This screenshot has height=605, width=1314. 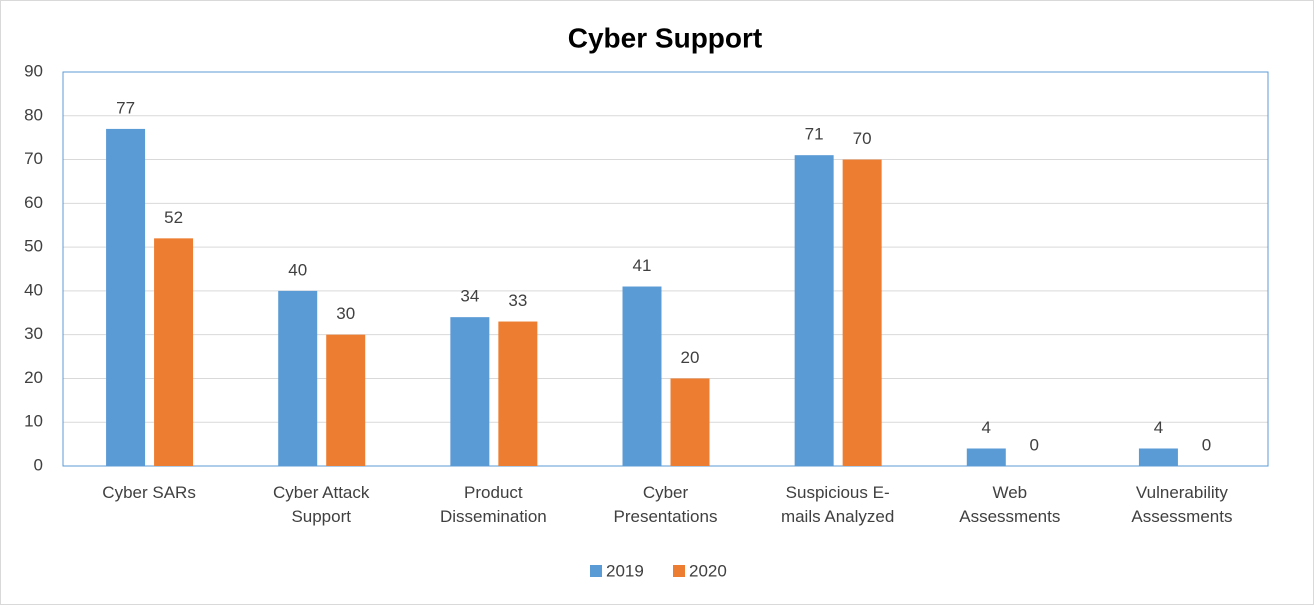 I want to click on value-label: 71, so click(x=814, y=134).